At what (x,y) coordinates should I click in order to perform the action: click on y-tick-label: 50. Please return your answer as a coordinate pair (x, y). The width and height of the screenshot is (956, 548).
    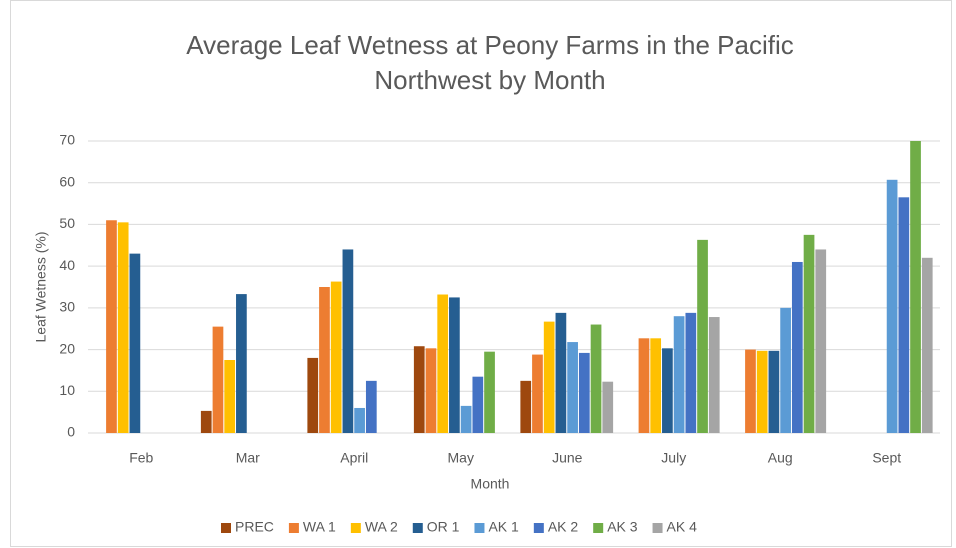
    Looking at the image, I should click on (67, 223).